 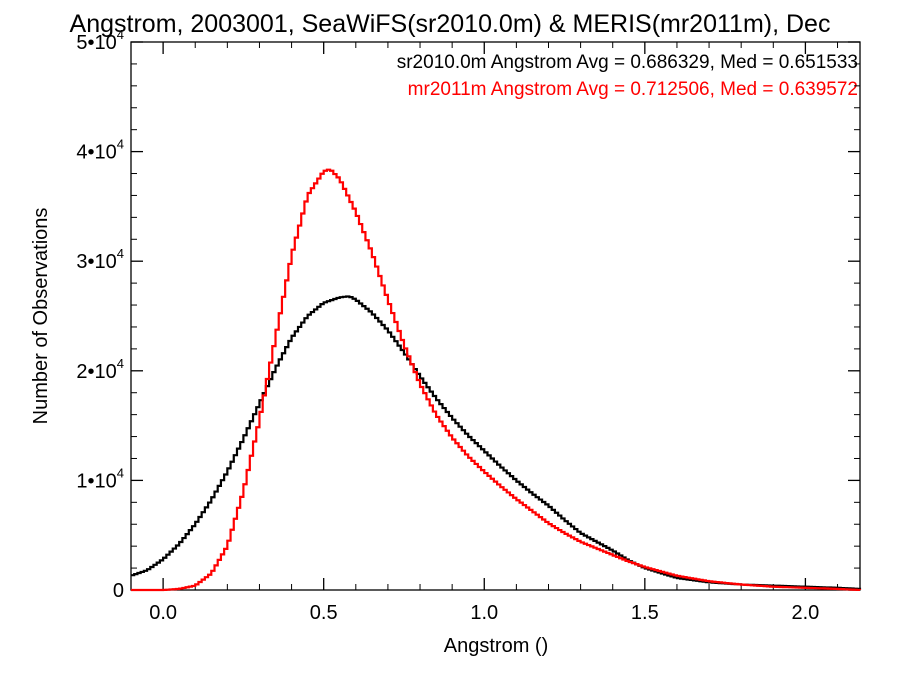 I want to click on y-axis-label: Number of Observations, so click(x=41, y=316).